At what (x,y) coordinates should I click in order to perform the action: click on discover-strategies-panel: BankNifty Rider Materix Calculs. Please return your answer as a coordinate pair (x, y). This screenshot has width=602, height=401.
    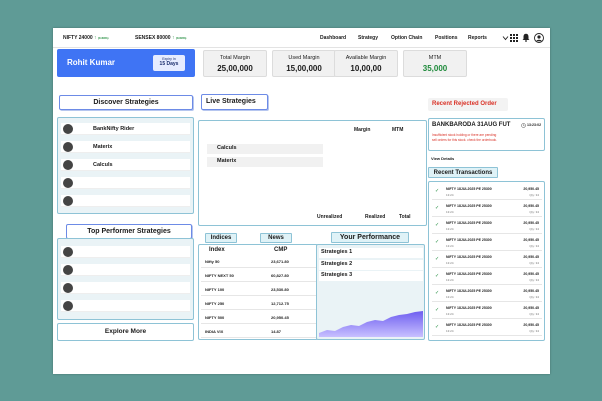
    Looking at the image, I should click on (125, 165).